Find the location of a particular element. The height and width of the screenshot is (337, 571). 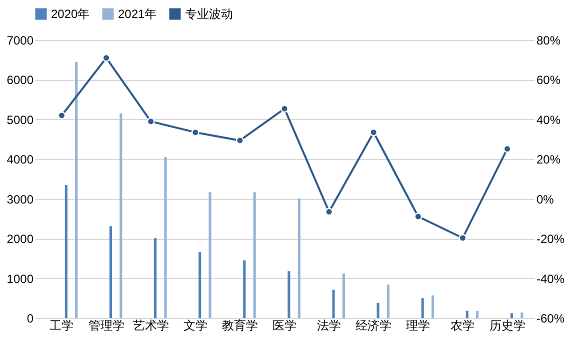

y2-tick-label: -40% is located at coordinates (550, 279).